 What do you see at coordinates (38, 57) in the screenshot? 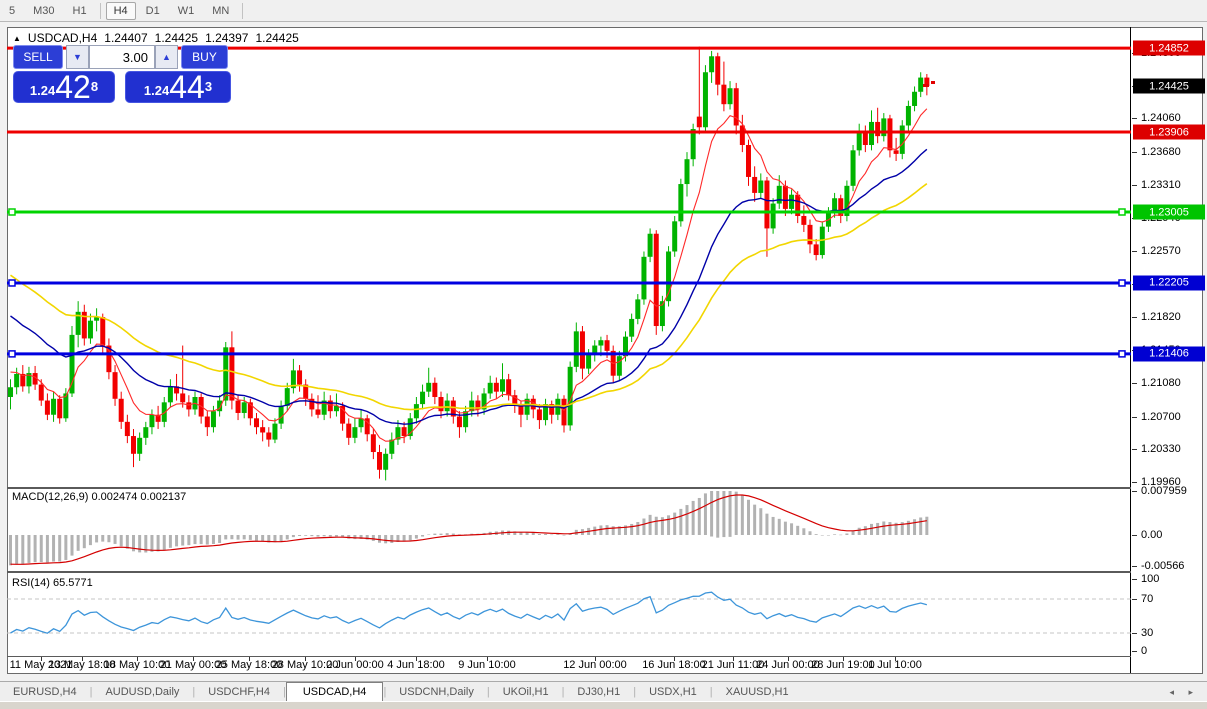
I see `sell-button: SELL` at bounding box center [38, 57].